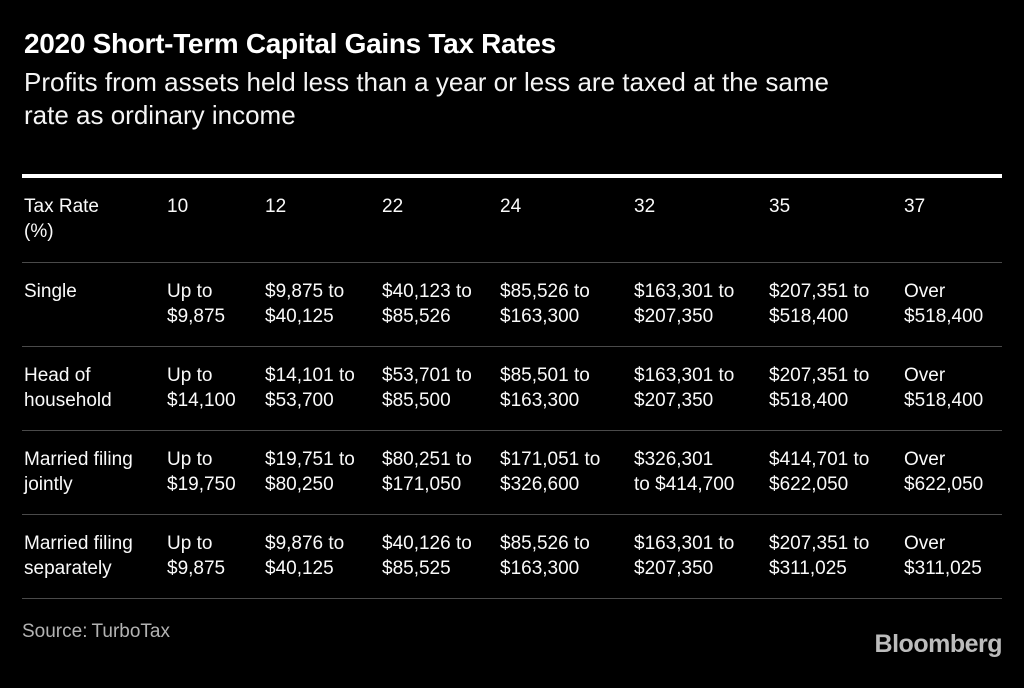 The image size is (1024, 688). What do you see at coordinates (952, 472) in the screenshot?
I see `bracket-cell: Over $622,050` at bounding box center [952, 472].